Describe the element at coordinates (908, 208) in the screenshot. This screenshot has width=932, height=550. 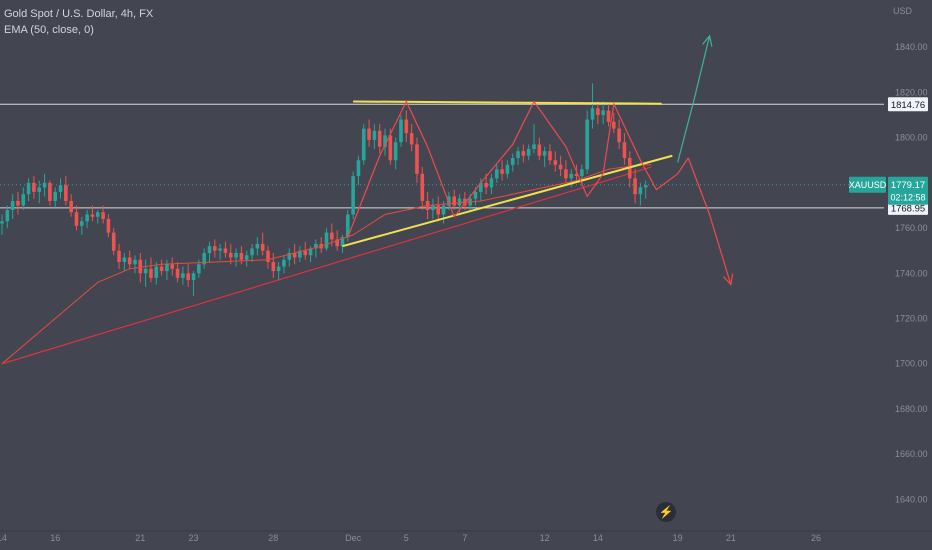
I see `level-price-text: 1768.95` at that location.